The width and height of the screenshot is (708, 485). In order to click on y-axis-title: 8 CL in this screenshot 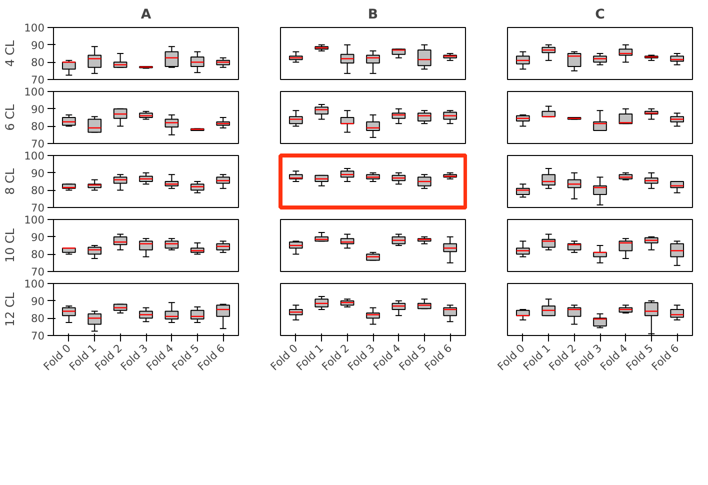, I will do `click(10, 181)`.